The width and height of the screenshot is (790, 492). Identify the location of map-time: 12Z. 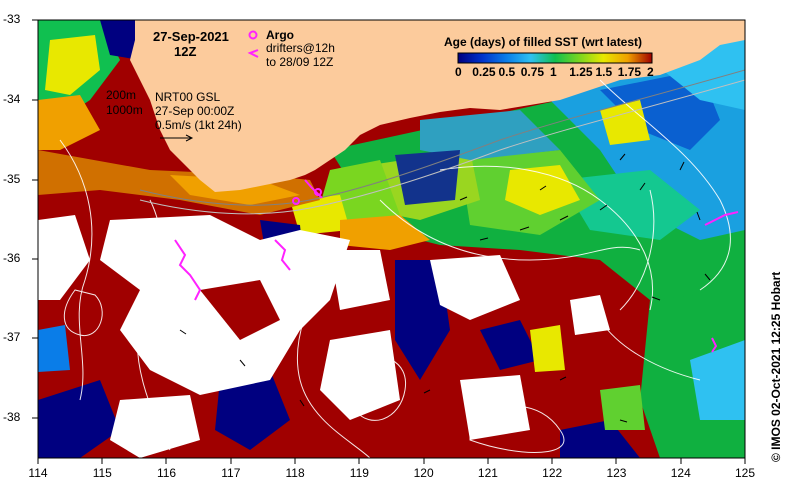
(185, 51).